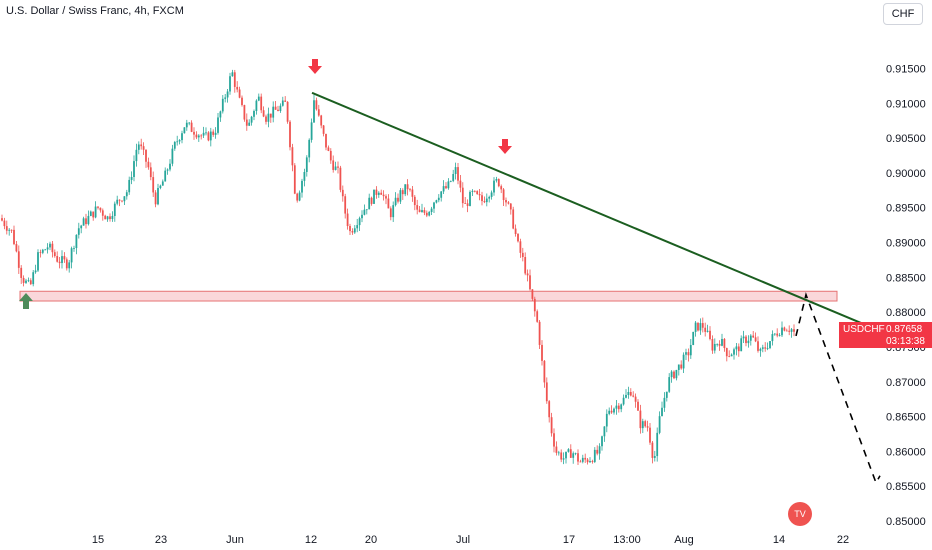 Image resolution: width=932 pixels, height=550 pixels. Describe the element at coordinates (428, 296) in the screenshot. I see `resistance-zone` at that location.